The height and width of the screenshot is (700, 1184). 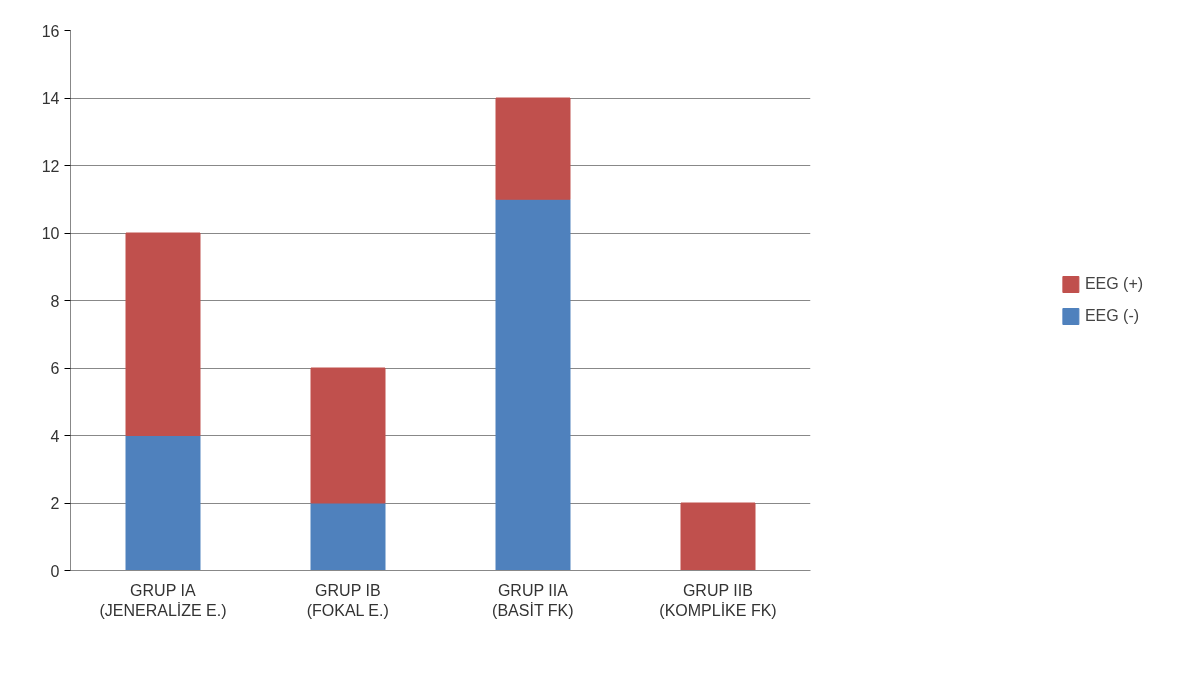 What do you see at coordinates (50, 233) in the screenshot?
I see `y-tick-label: 10` at bounding box center [50, 233].